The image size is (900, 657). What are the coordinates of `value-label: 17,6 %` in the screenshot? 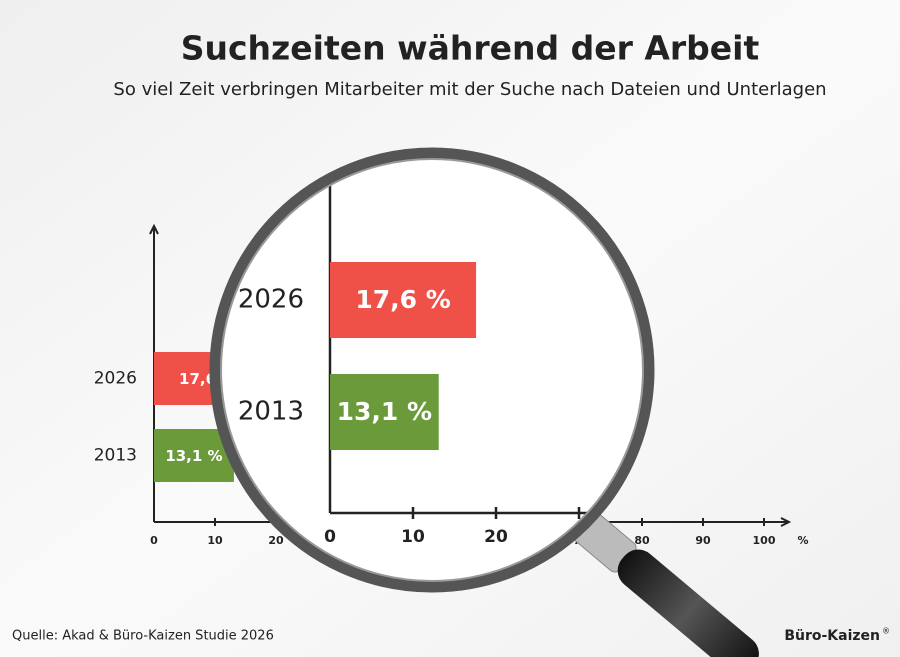 It's located at (402, 299).